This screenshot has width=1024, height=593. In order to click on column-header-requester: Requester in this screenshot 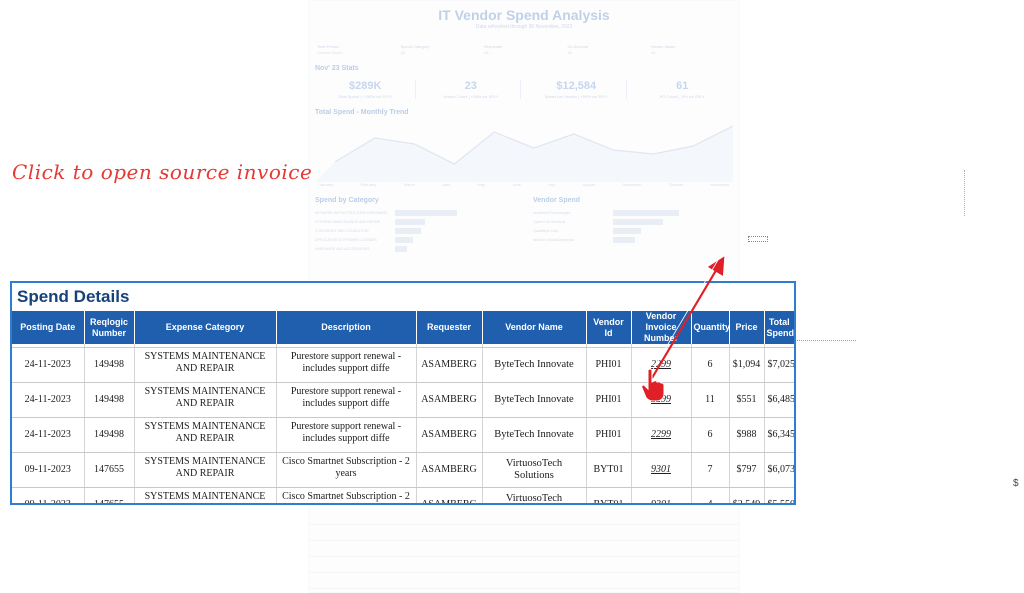, I will do `click(449, 327)`.